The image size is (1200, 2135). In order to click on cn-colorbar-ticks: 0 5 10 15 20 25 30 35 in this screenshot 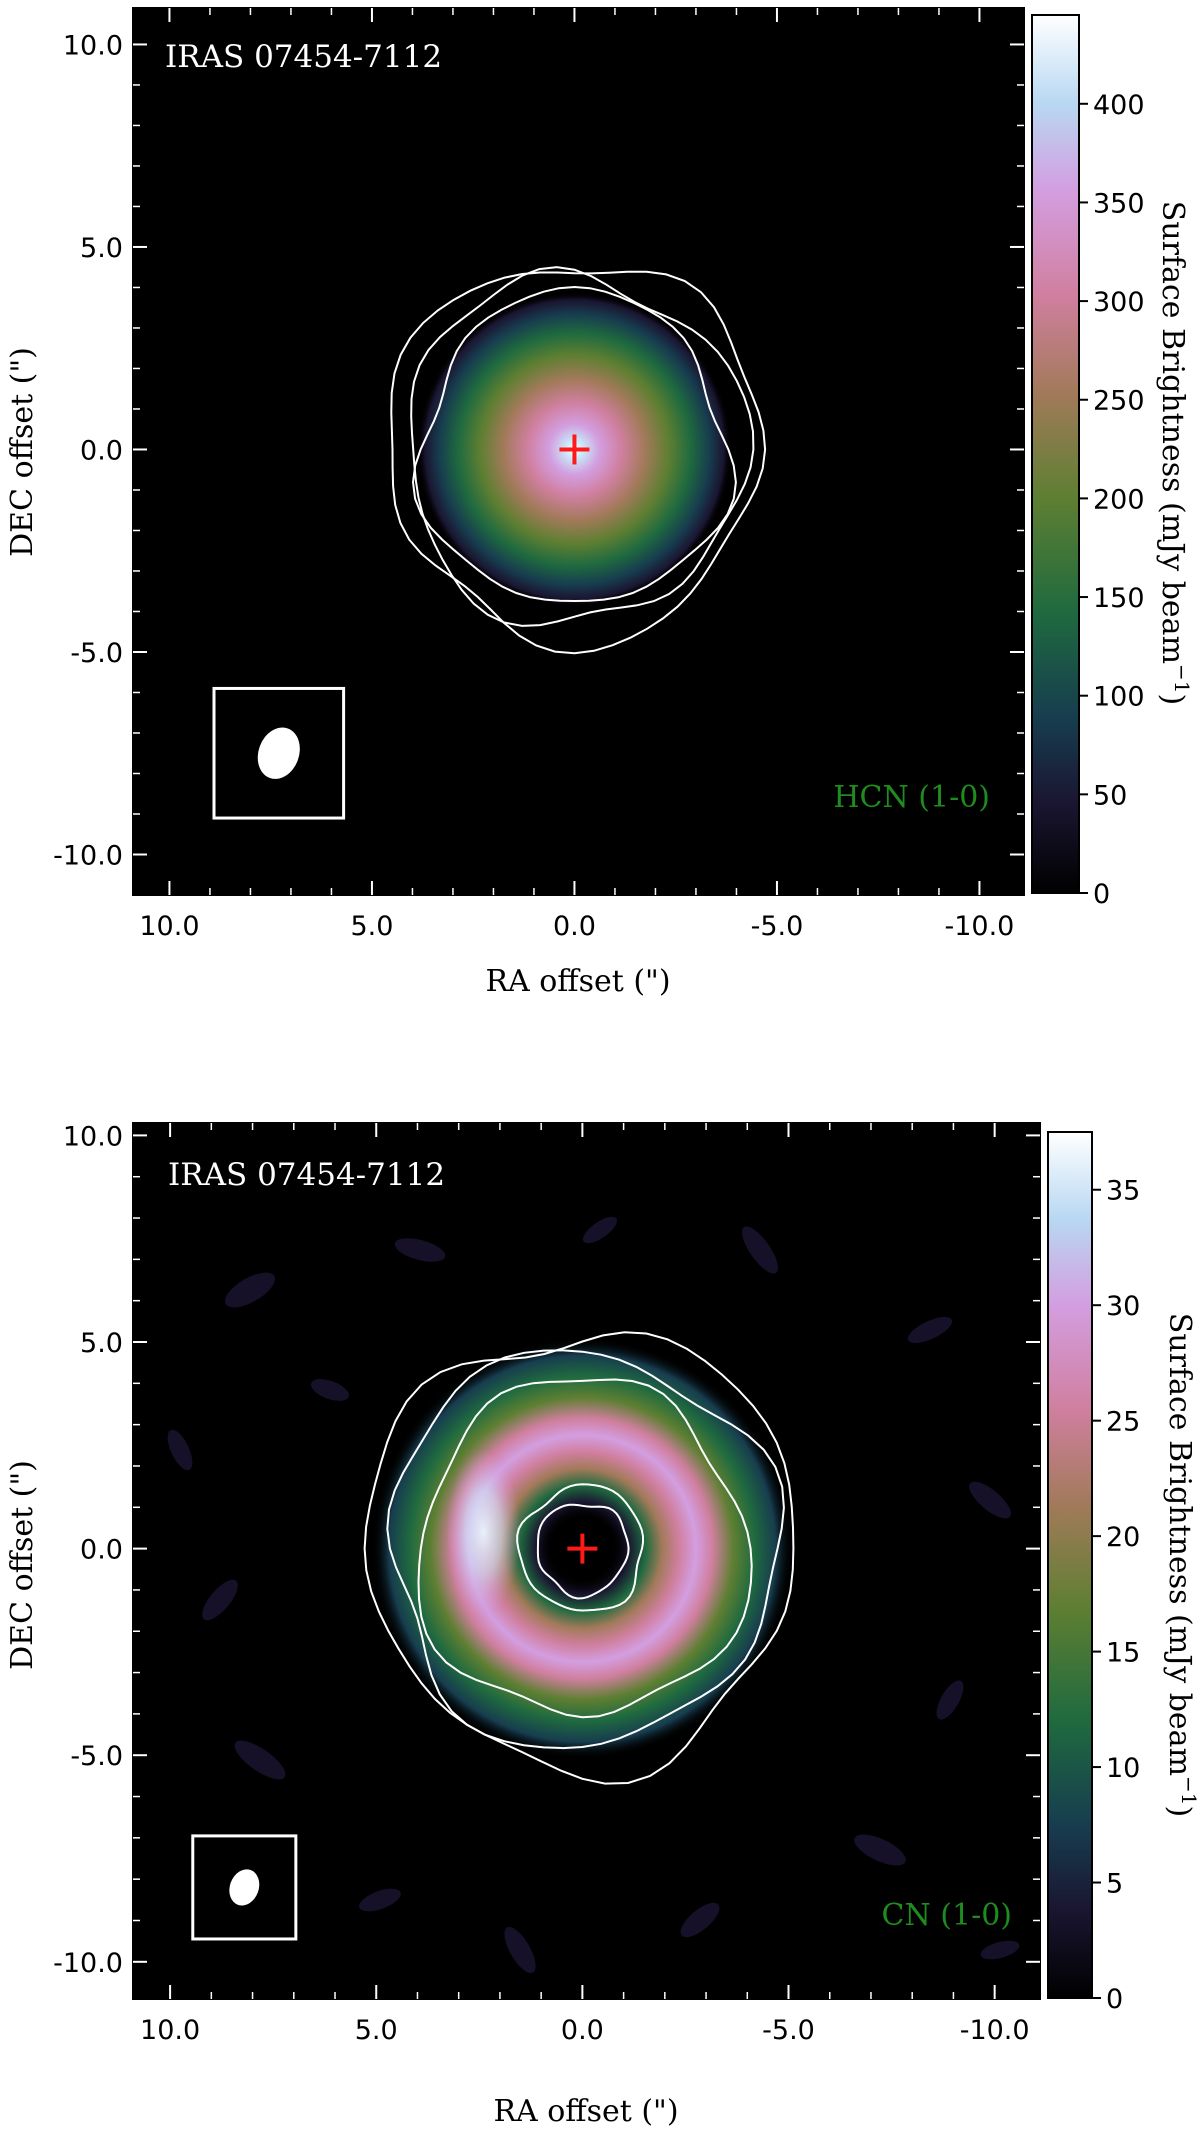, I will do `click(1116, 1595)`.